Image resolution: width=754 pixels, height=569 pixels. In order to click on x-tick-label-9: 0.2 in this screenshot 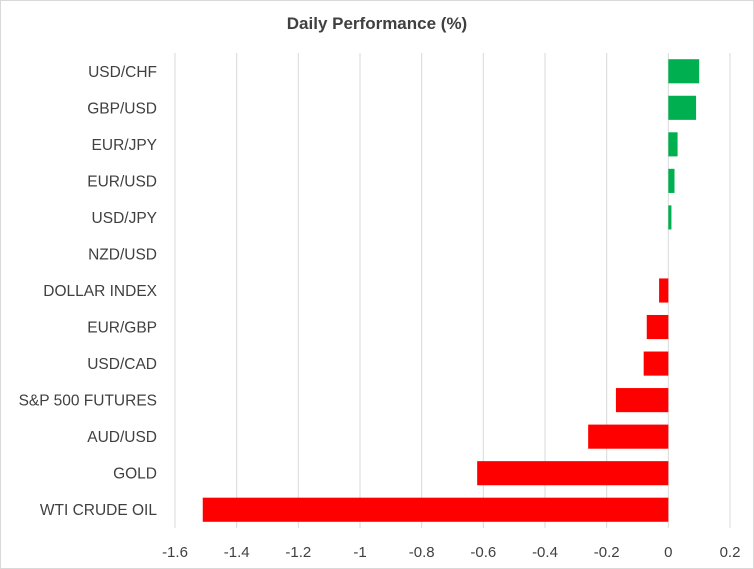, I will do `click(730, 552)`.